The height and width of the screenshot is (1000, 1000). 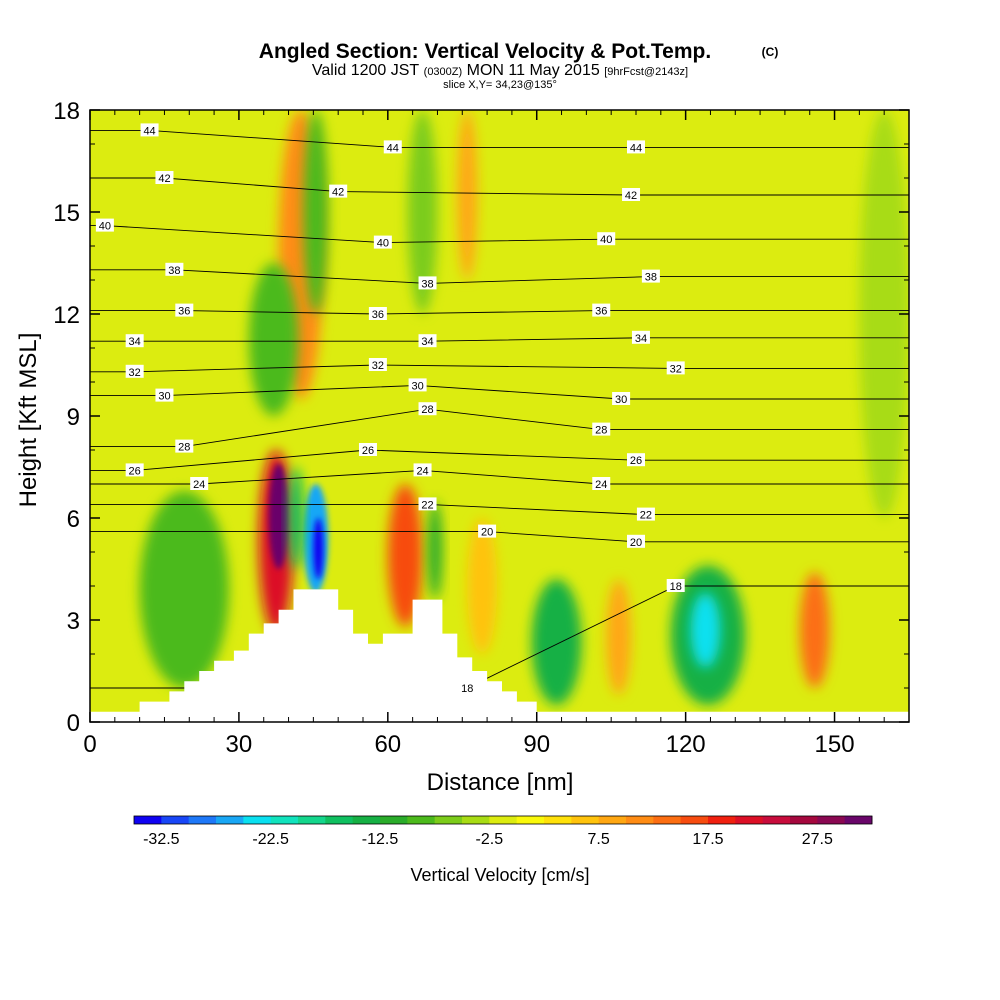 I want to click on terrain-mask, so click(x=499, y=655).